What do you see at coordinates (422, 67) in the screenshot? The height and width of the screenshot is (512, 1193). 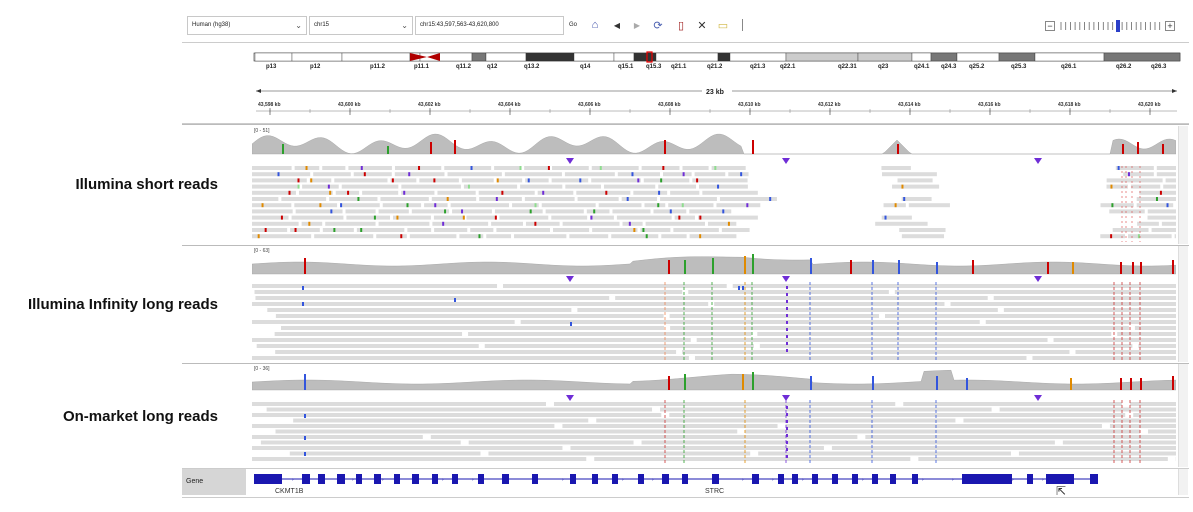 I see `svg-text: p11.1` at bounding box center [422, 67].